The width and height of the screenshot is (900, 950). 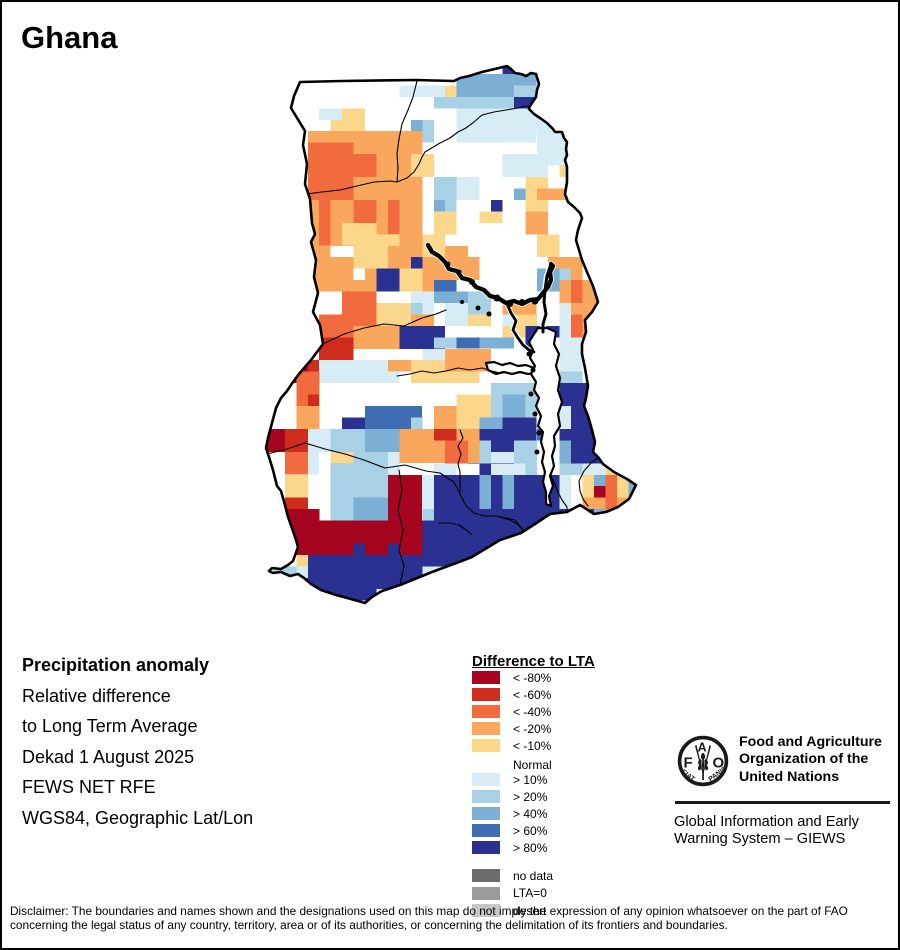 What do you see at coordinates (702, 748) in the screenshot?
I see `svg-text: A` at bounding box center [702, 748].